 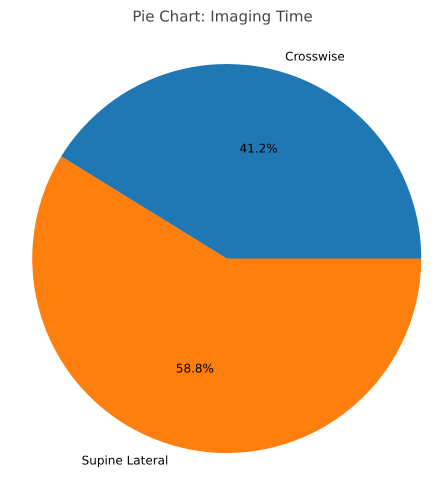 What do you see at coordinates (259, 148) in the screenshot?
I see `data-label: 41.2%` at bounding box center [259, 148].